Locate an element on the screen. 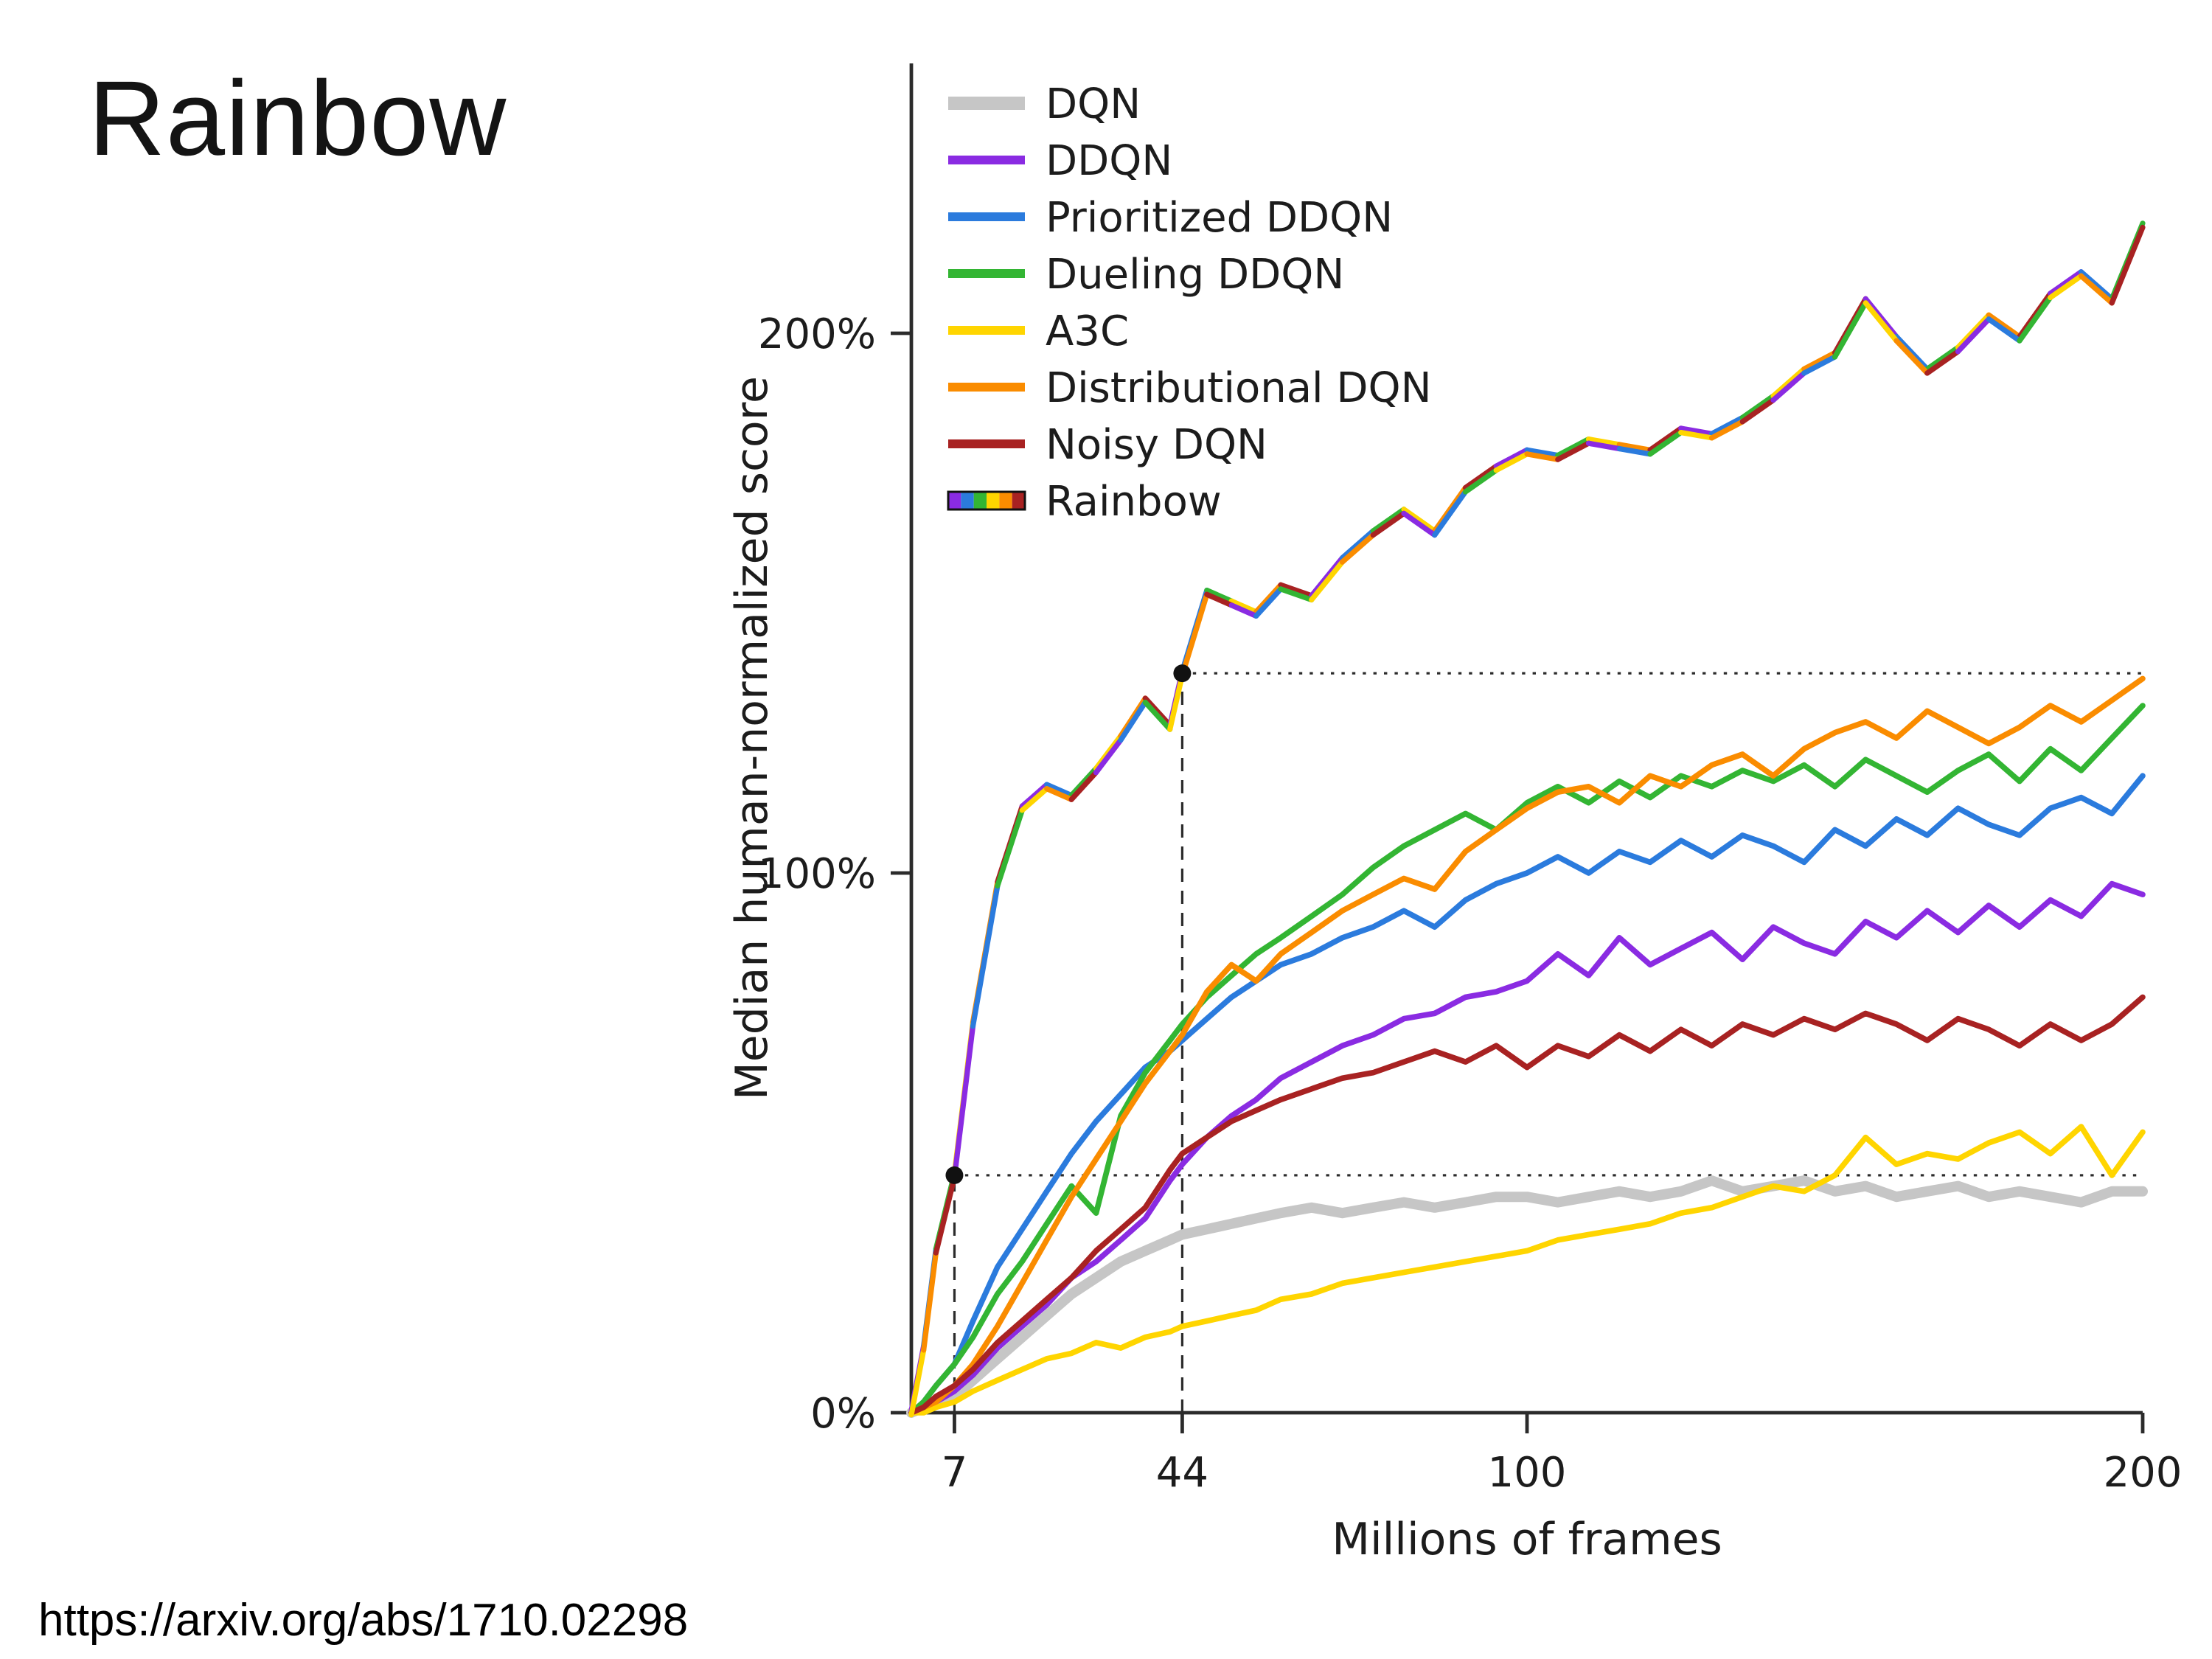 This screenshot has width=2212, height=1659. x-tick-label: 7 is located at coordinates (955, 1473).